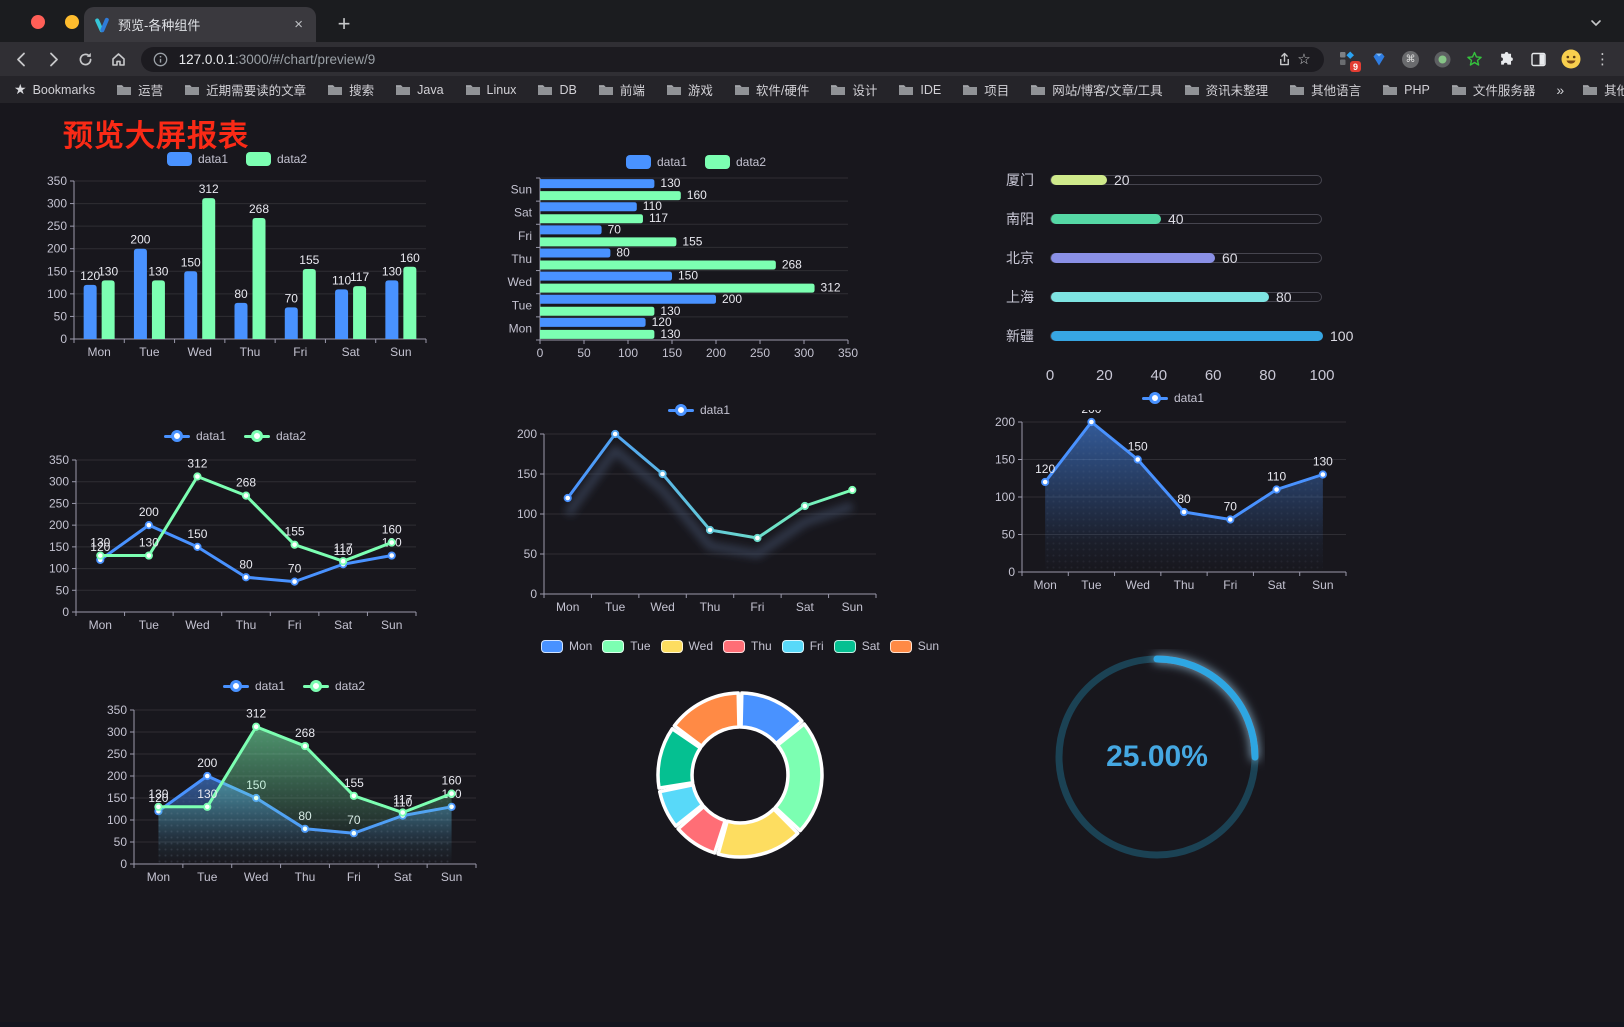 The image size is (1624, 1027). Describe the element at coordinates (566, 646) in the screenshot. I see `legend-item: Mon` at that location.